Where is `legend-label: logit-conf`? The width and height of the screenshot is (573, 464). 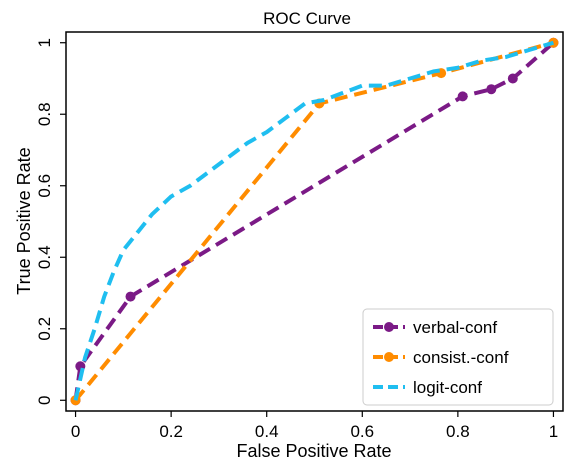 legend-label: logit-conf is located at coordinates (447, 387).